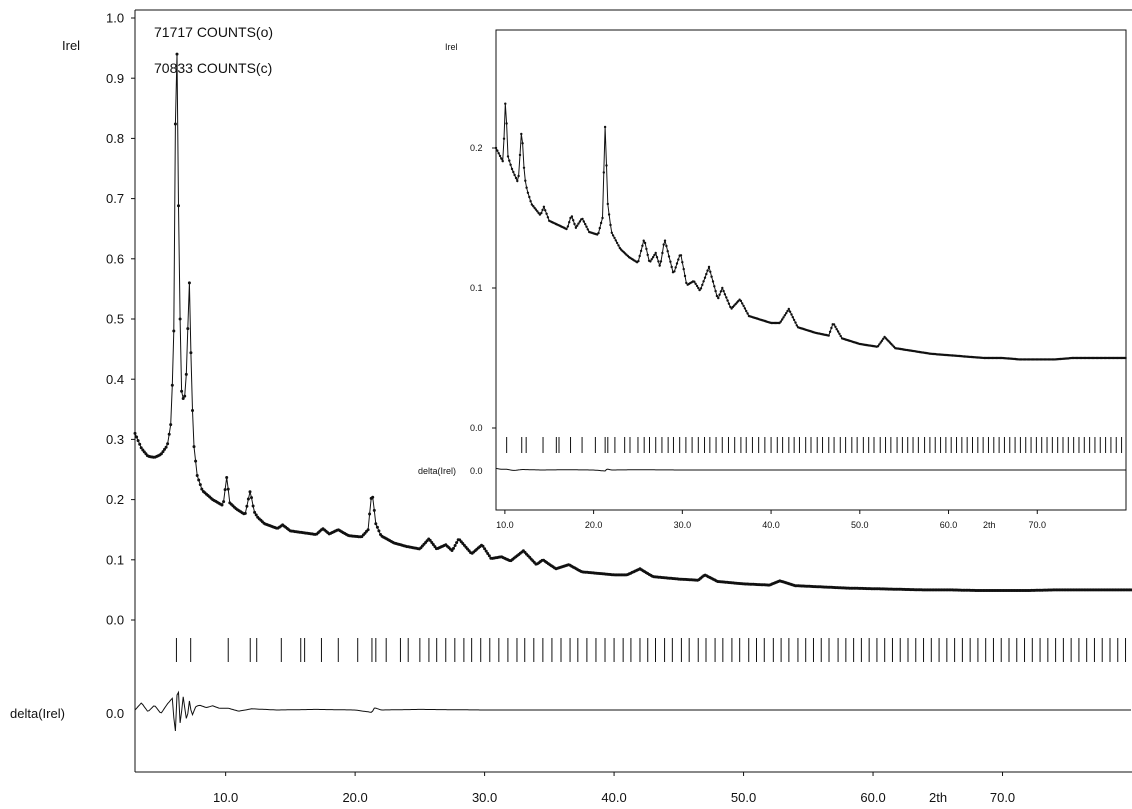  I want to click on inset-y-tick-label: 0.0, so click(476, 428).